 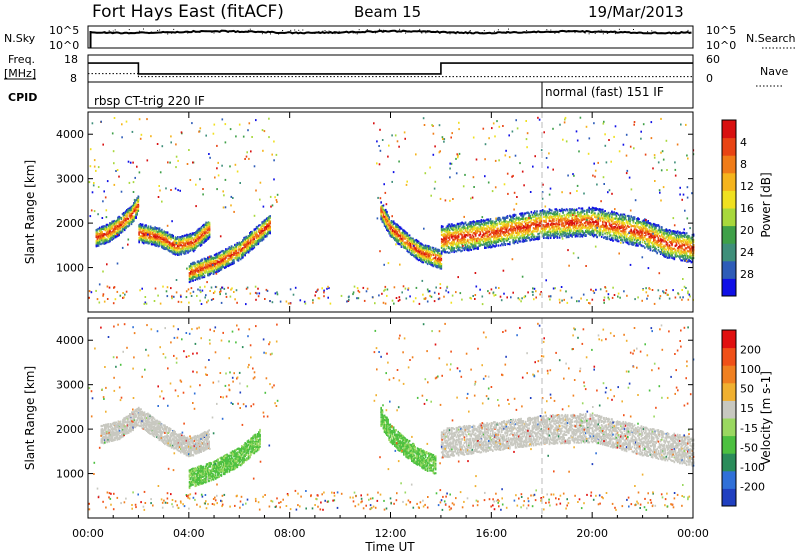 I want to click on nave-trace, so click(x=390, y=75).